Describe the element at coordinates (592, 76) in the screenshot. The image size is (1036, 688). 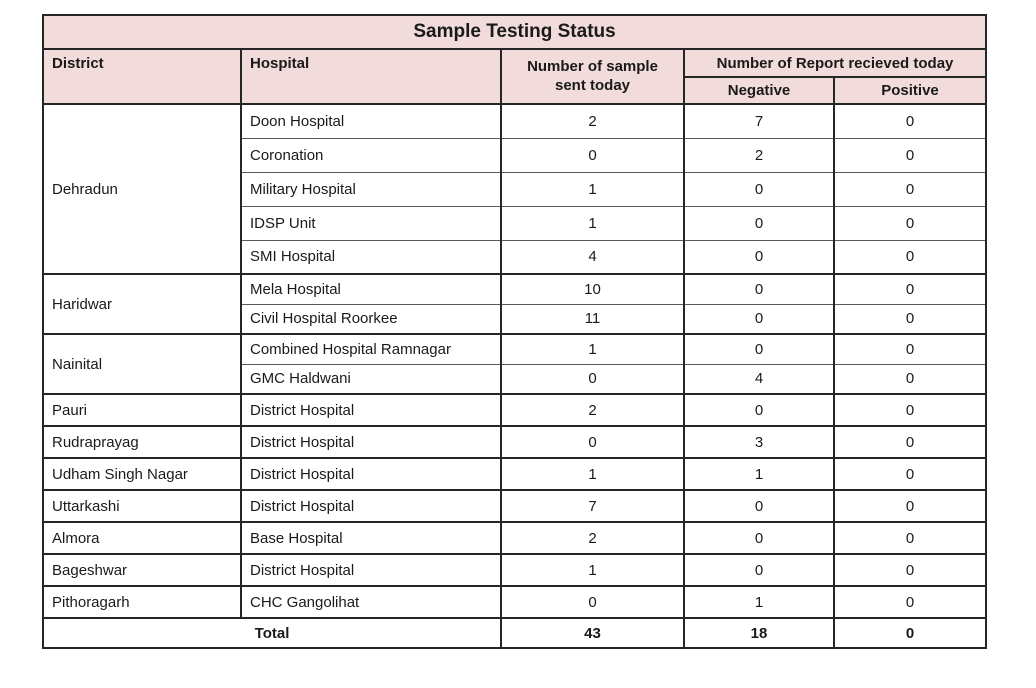
I see `column-header-samples-sent: Number of sample sent today` at that location.